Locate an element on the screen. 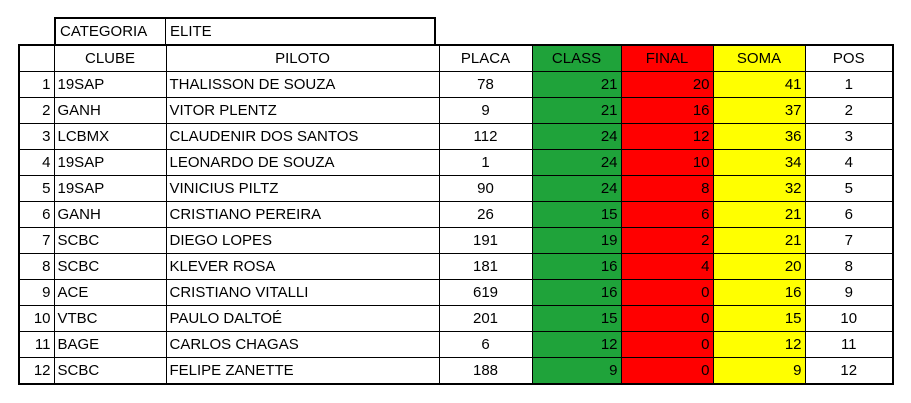  header-row: CLUBE PILOTO PLACA CLASS FINAL SOMA POS is located at coordinates (456, 58).